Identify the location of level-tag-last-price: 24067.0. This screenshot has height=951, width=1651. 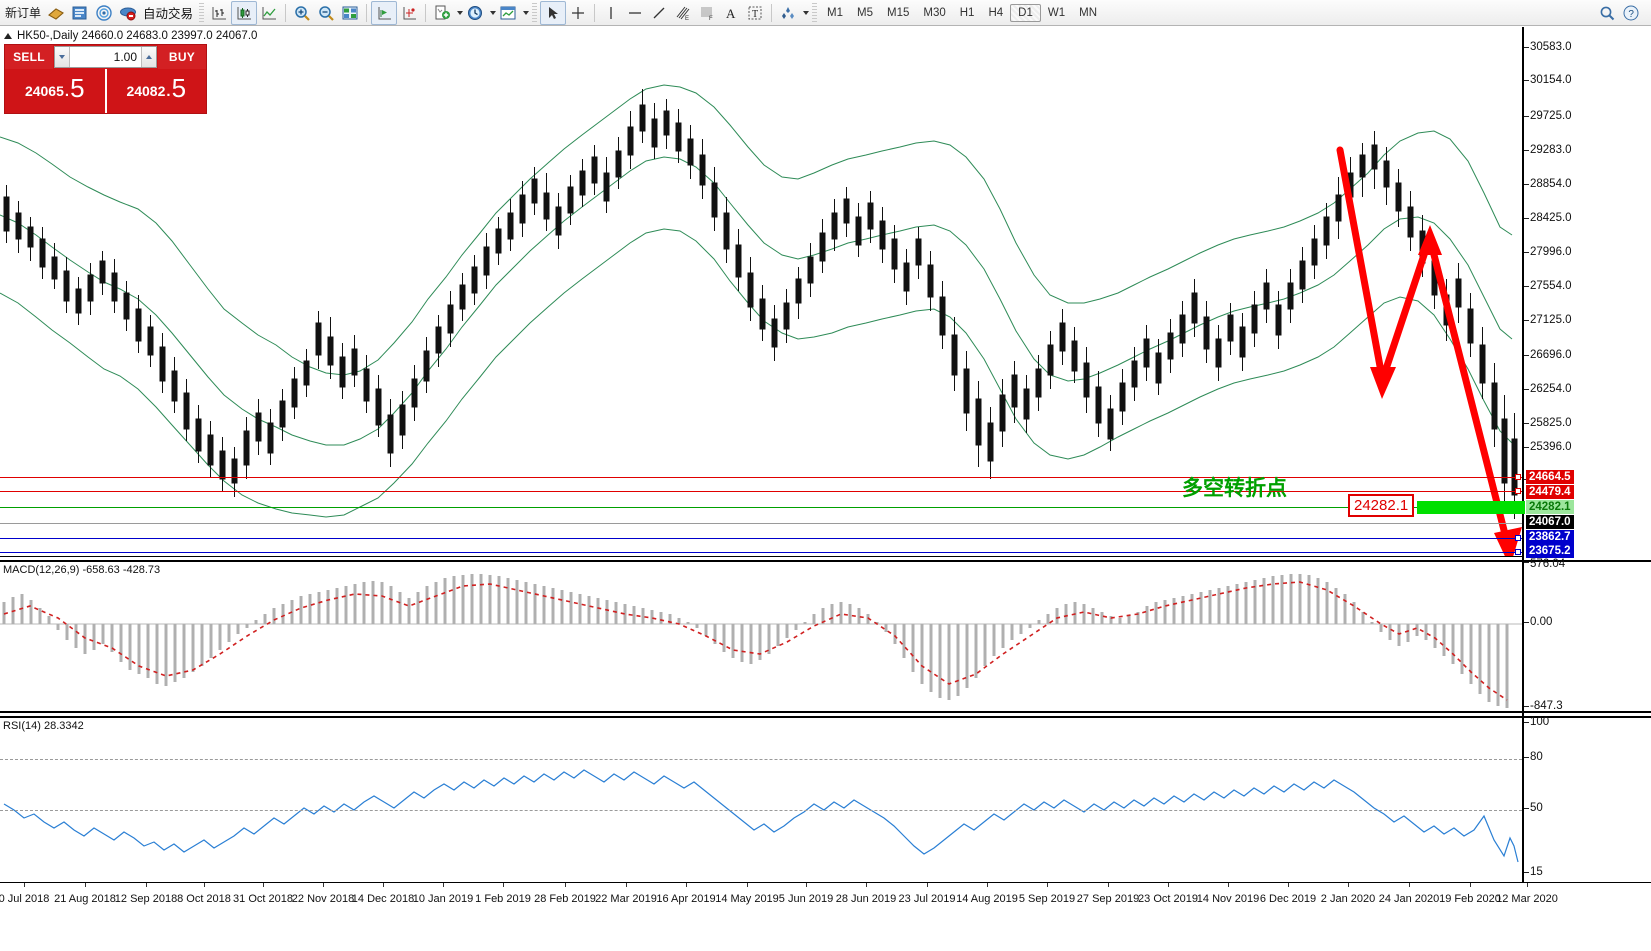
(1550, 522).